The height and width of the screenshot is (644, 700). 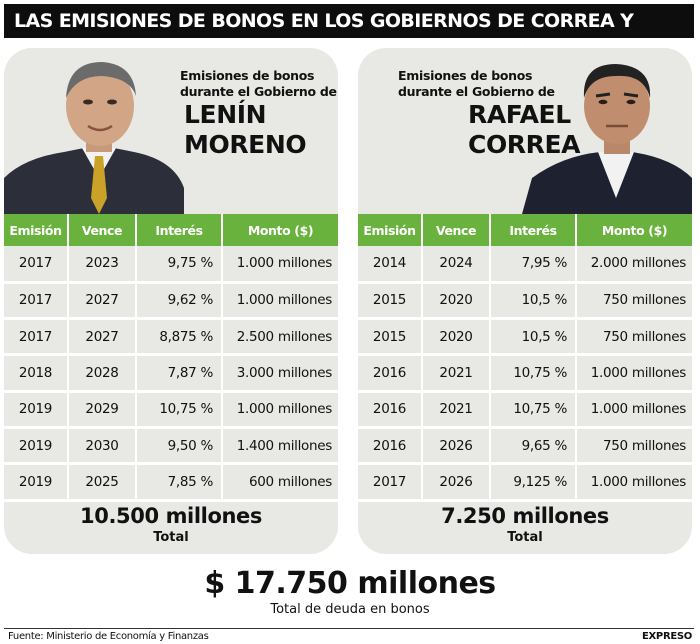 What do you see at coordinates (533, 265) in the screenshot?
I see `interest-rate-cell: 7,95 %` at bounding box center [533, 265].